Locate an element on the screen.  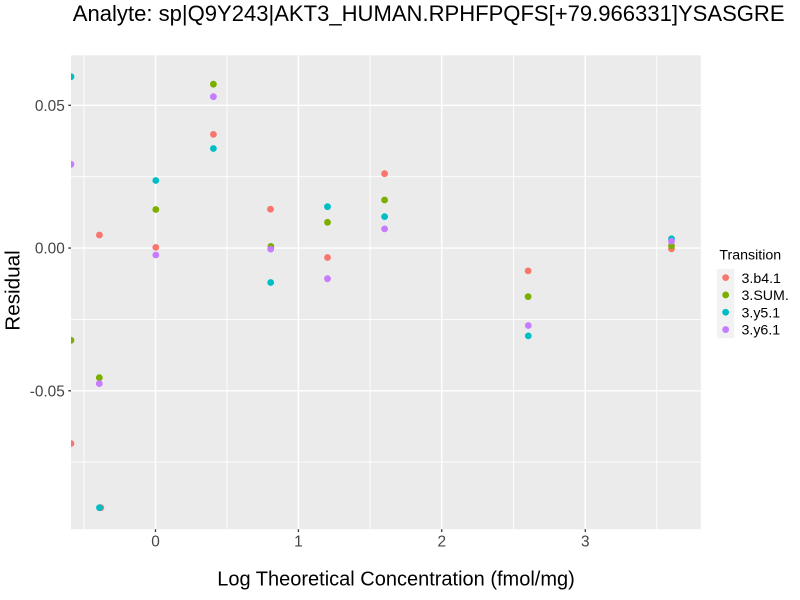
svg-text: 0.00 is located at coordinates (50, 249).